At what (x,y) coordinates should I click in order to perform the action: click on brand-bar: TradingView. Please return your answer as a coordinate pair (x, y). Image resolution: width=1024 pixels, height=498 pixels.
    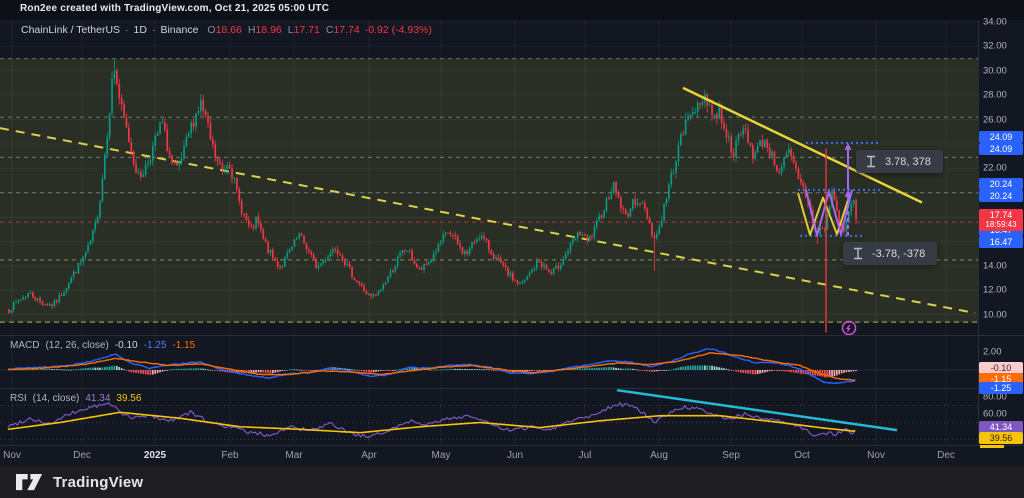
    Looking at the image, I should click on (512, 482).